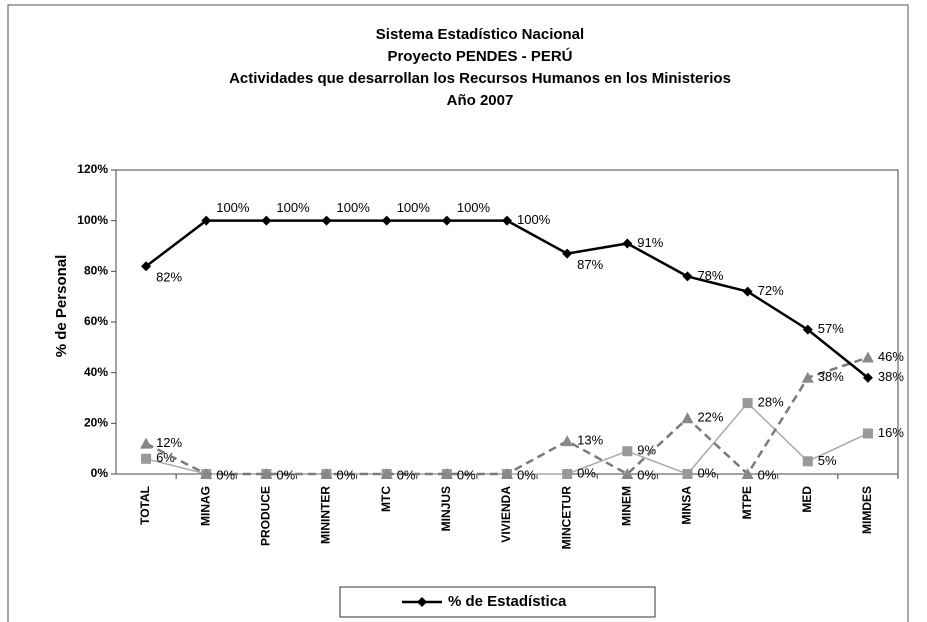 This screenshot has height=622, width=927. Describe the element at coordinates (747, 502) in the screenshot. I see `x-tick-label: MTPE` at that location.